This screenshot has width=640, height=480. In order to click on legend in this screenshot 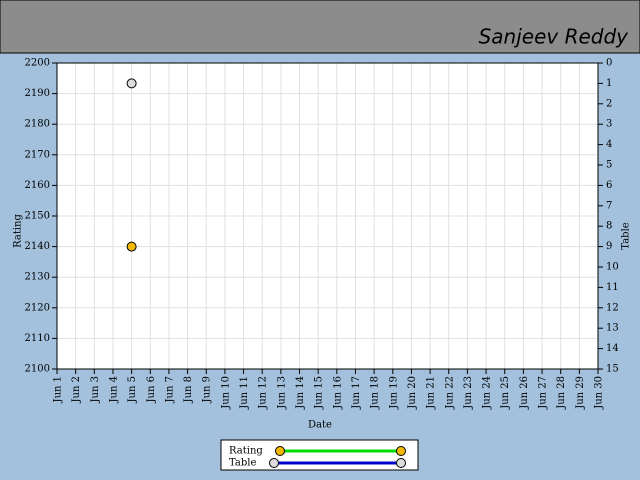, I will do `click(319, 455)`.